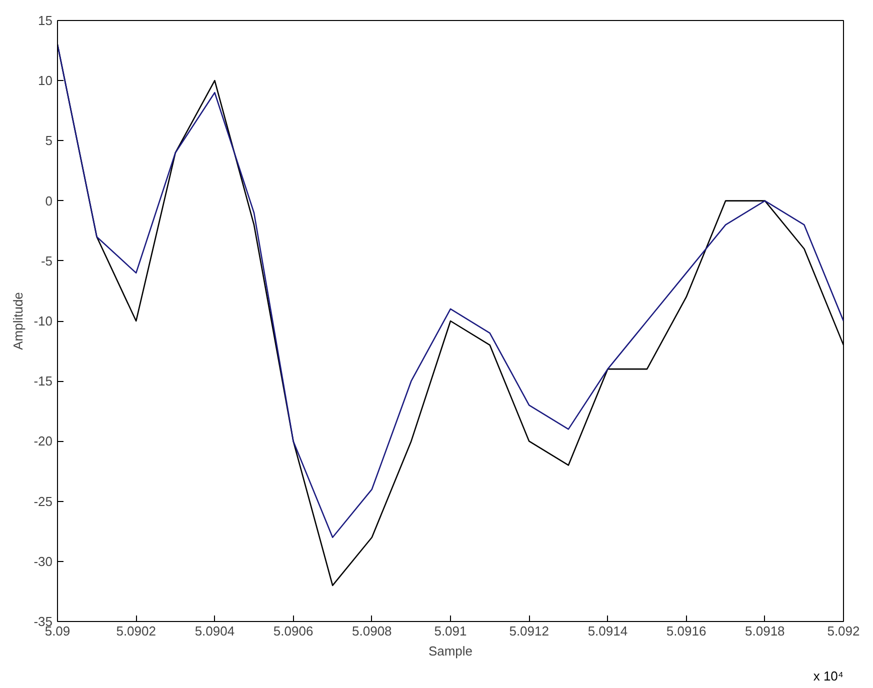 This screenshot has height=688, width=873. Describe the element at coordinates (828, 676) in the screenshot. I see `text: x 10⁴` at that location.